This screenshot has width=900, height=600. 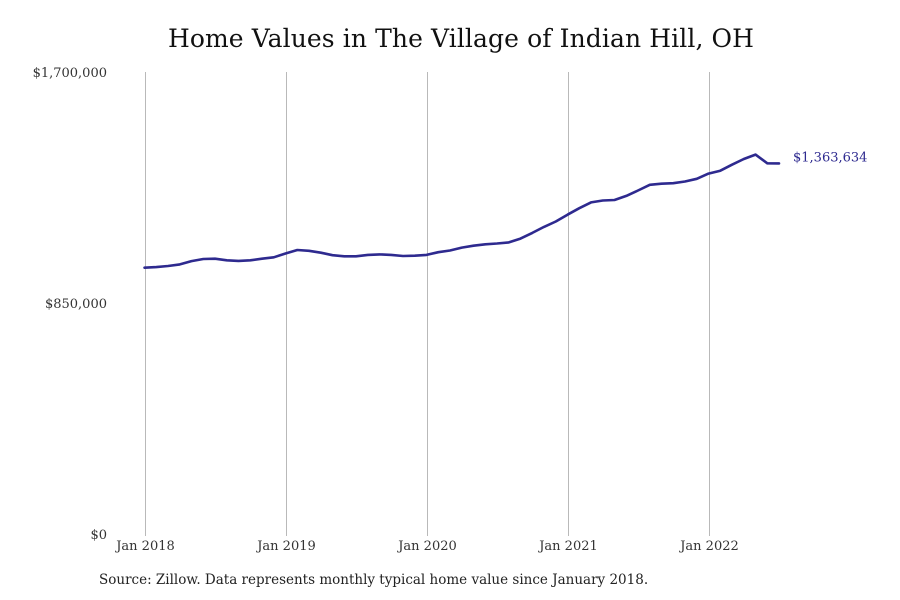 I want to click on x-tick-label: Jan 2020, so click(x=426, y=546).